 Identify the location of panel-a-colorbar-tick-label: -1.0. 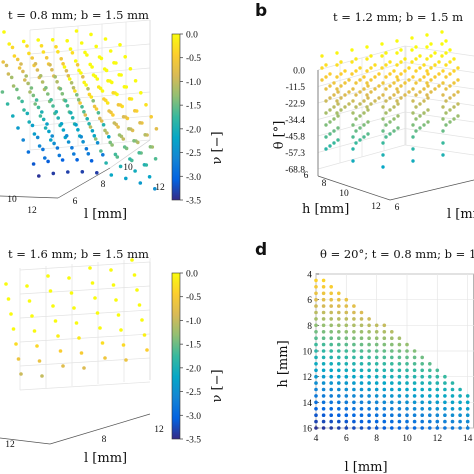
(193, 83).